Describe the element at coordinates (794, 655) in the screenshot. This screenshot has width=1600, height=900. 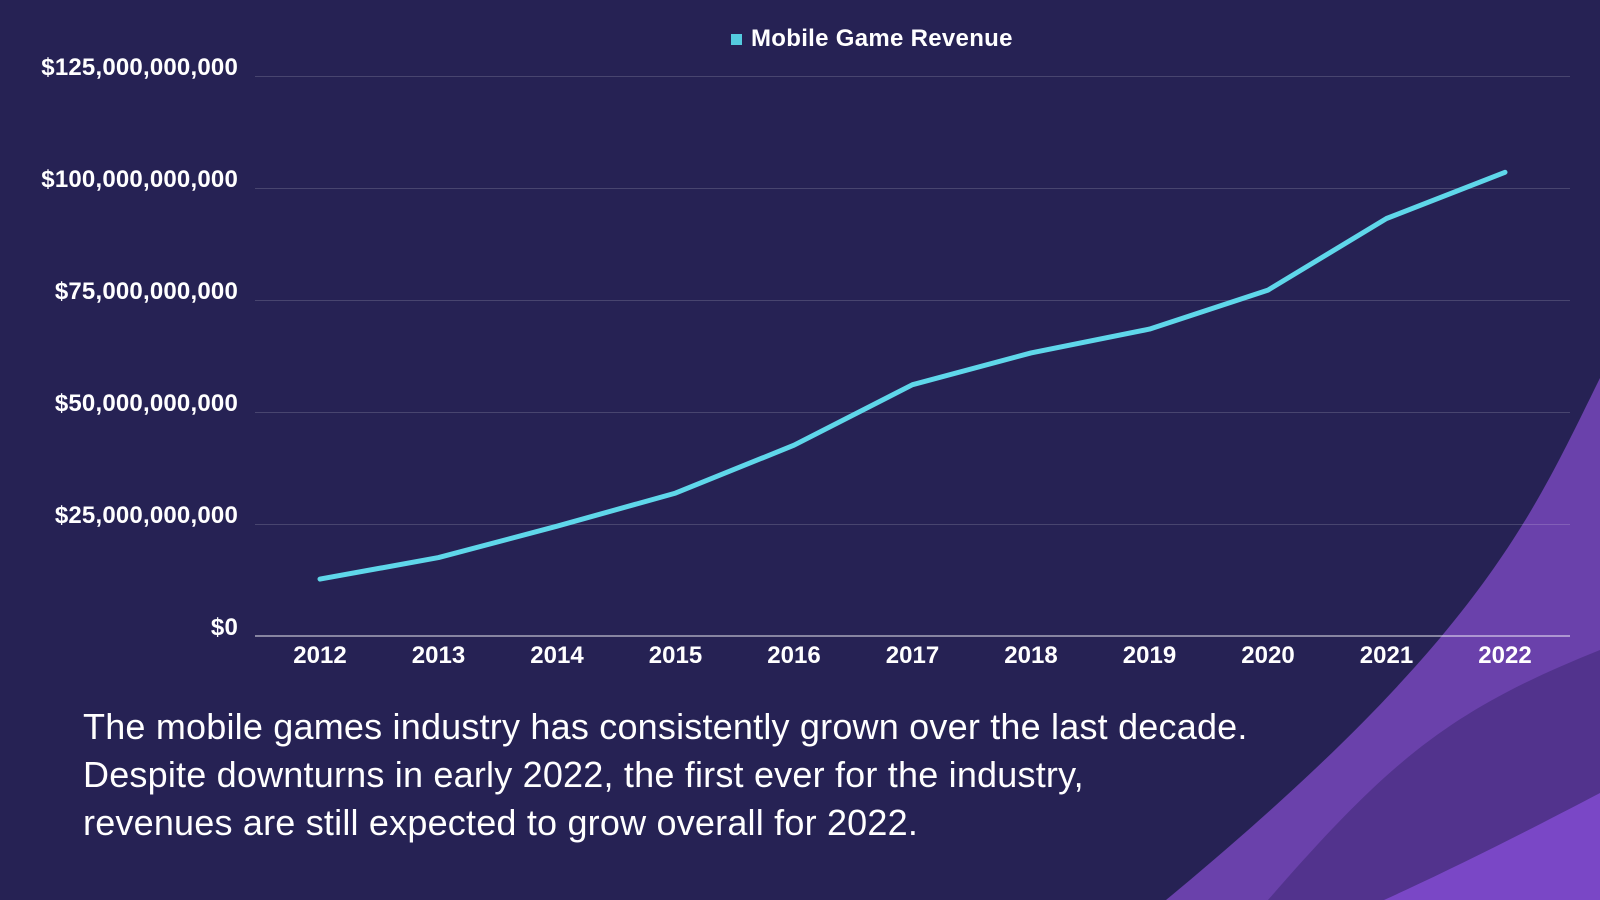
I see `x-axis-tick-label: 2016` at that location.